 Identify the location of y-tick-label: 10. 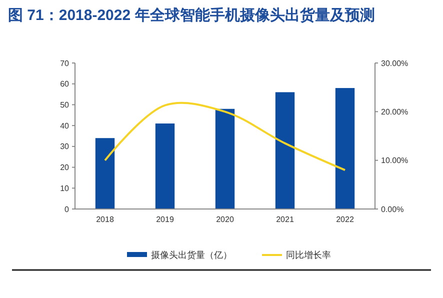
(65, 188).